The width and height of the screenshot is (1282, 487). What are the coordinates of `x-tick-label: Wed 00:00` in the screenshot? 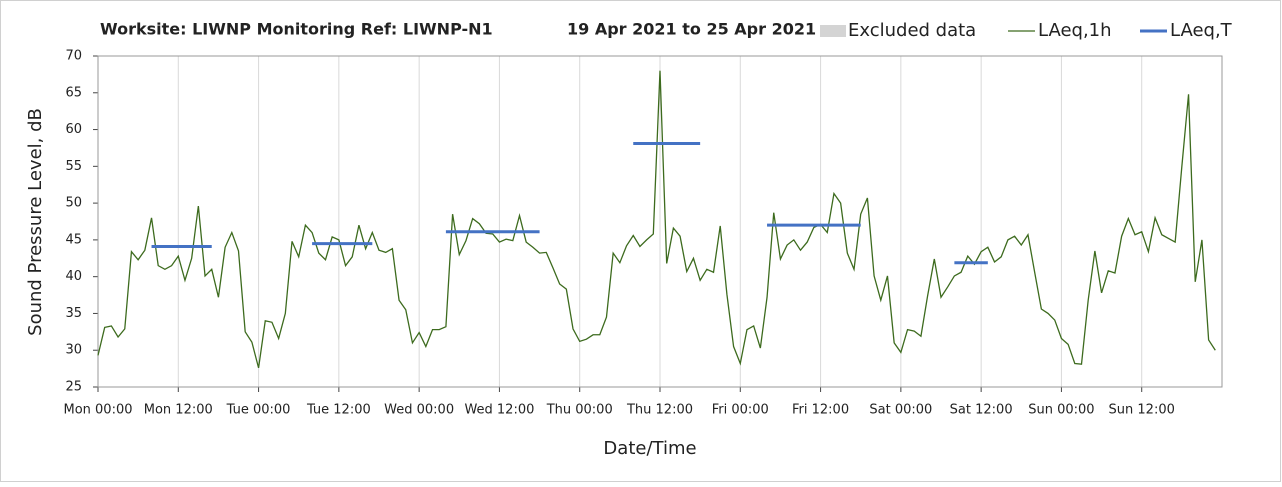 It's located at (419, 410).